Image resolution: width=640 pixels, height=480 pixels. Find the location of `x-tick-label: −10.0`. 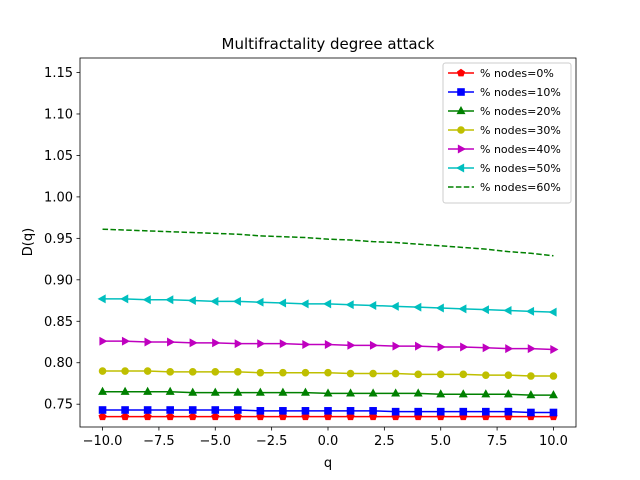

x-tick-label: −10.0 is located at coordinates (103, 441).